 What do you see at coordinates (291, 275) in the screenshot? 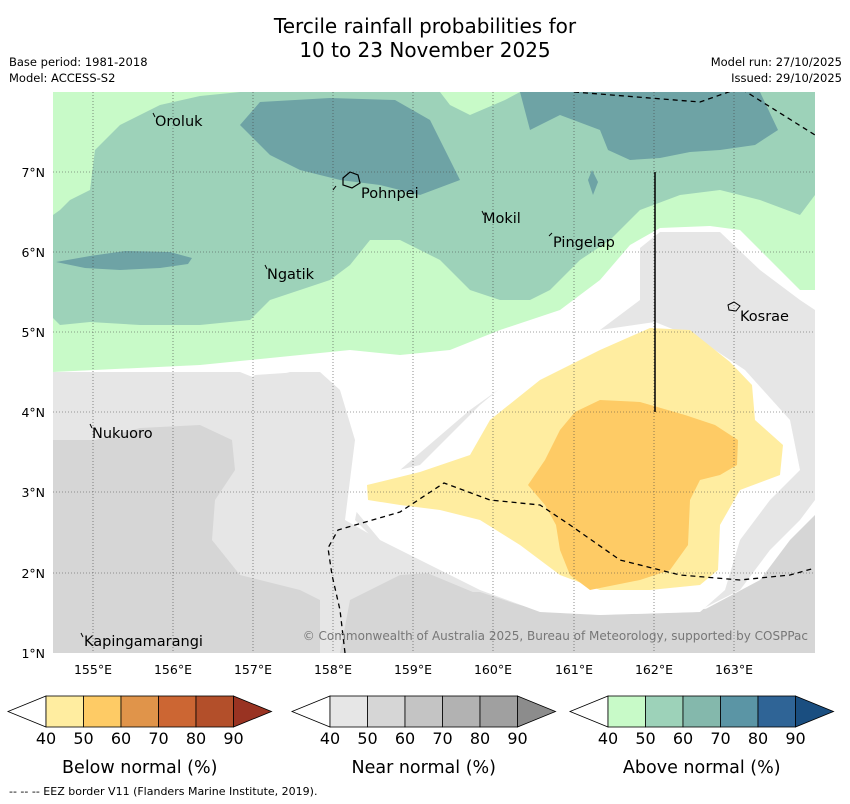
I see `label-ngatik: Ngatik` at bounding box center [291, 275].